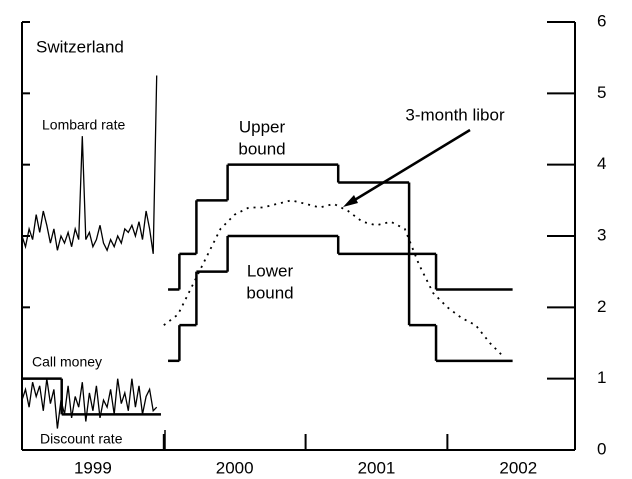 This screenshot has height=479, width=632. Describe the element at coordinates (601, 448) in the screenshot. I see `y-tick-label: 0` at that location.